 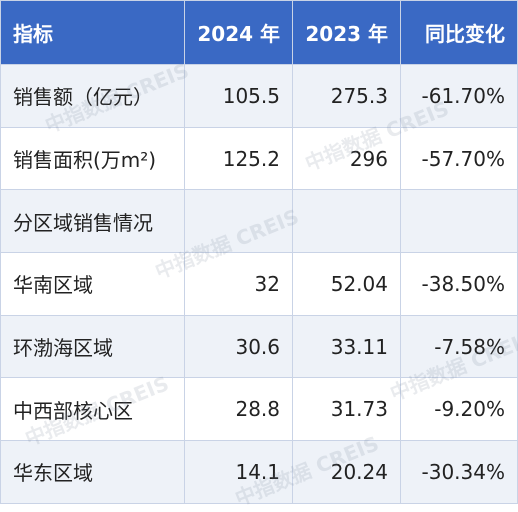 I want to click on row-label: 华东区域, so click(x=92, y=472).